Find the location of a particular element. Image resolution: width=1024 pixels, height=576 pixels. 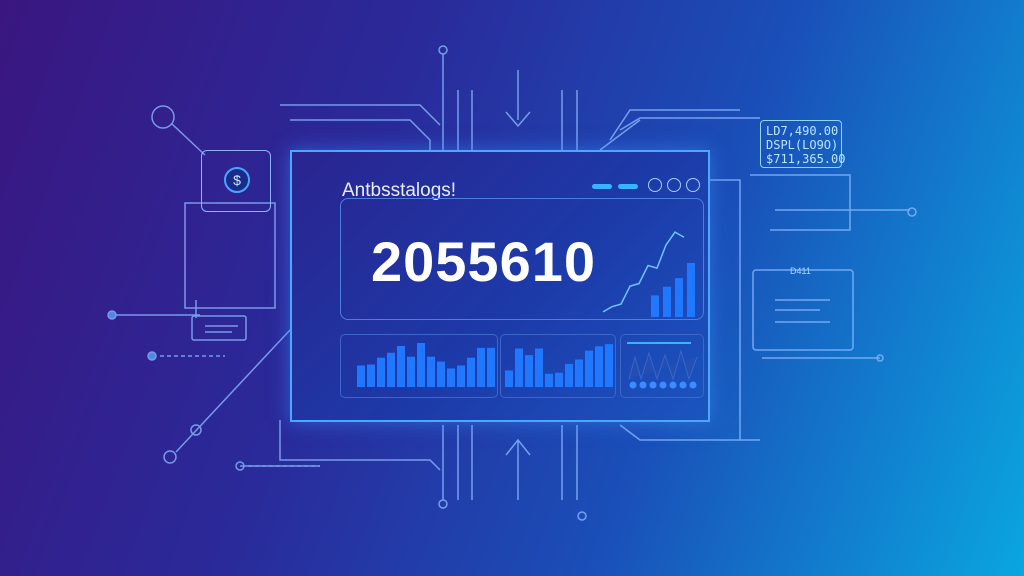

dollar-icon: $ is located at coordinates (237, 180).